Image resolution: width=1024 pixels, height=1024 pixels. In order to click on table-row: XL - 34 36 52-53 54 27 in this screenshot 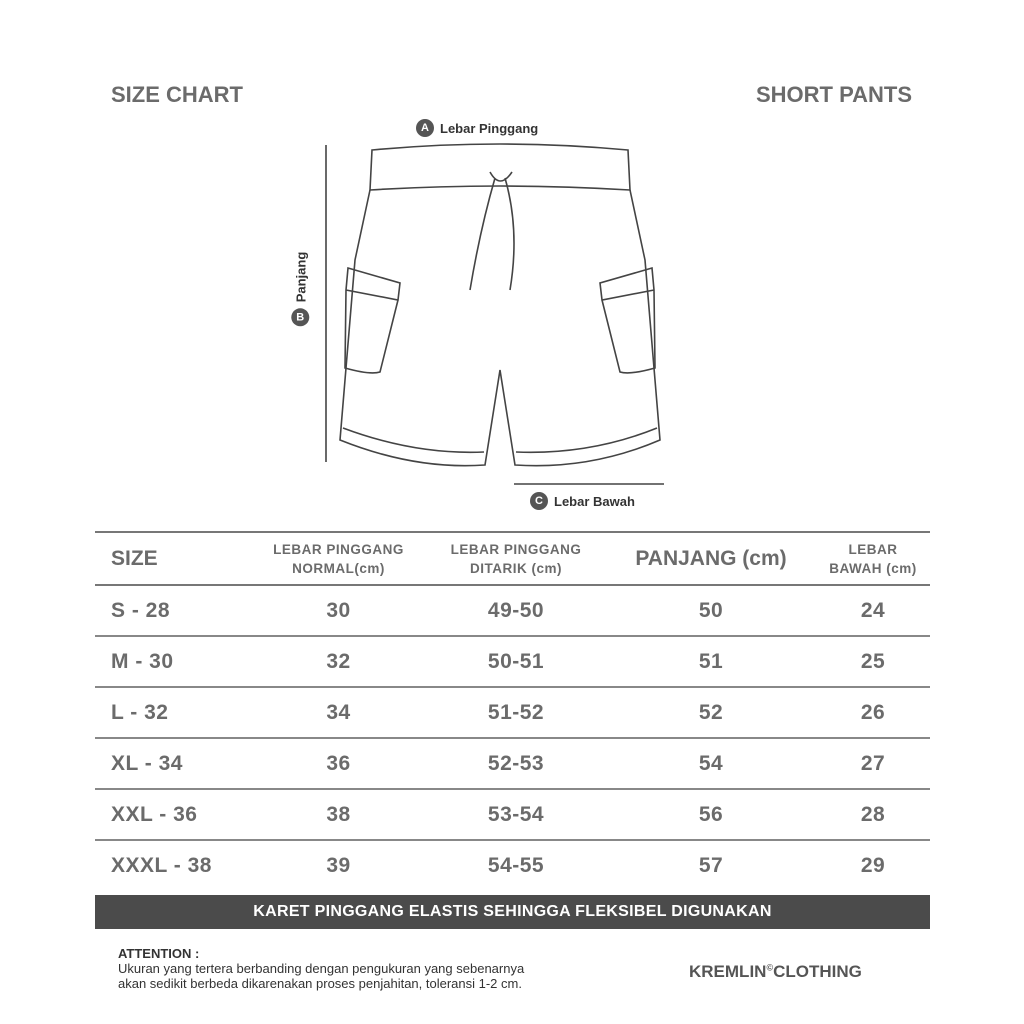, I will do `click(512, 763)`.